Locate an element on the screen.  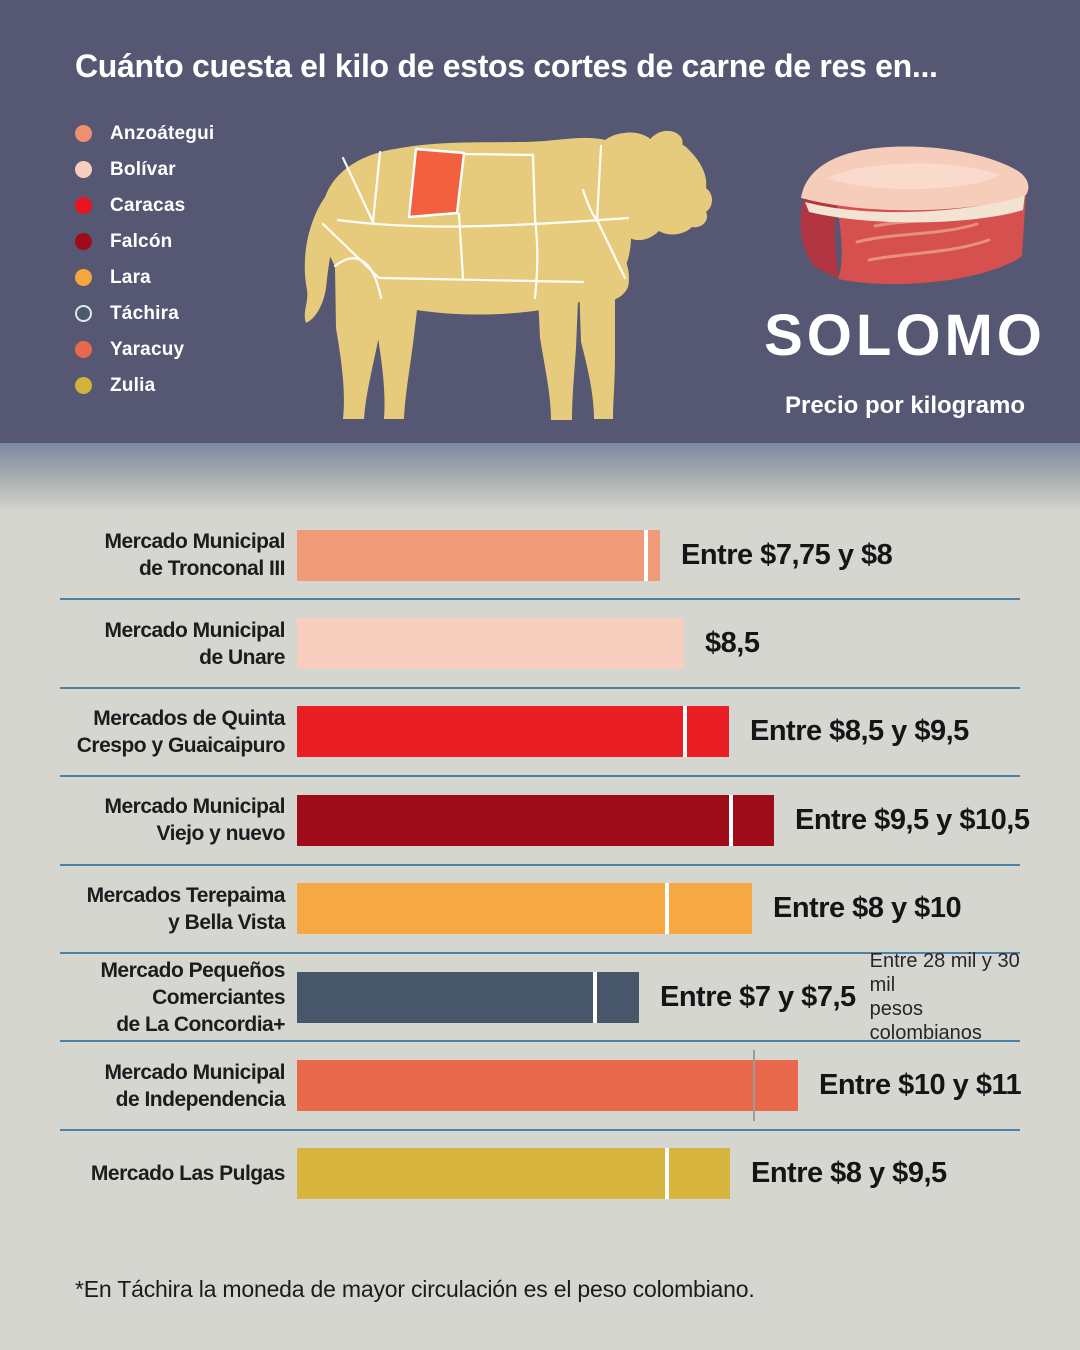
legend-label: Bolívar is located at coordinates (143, 169).